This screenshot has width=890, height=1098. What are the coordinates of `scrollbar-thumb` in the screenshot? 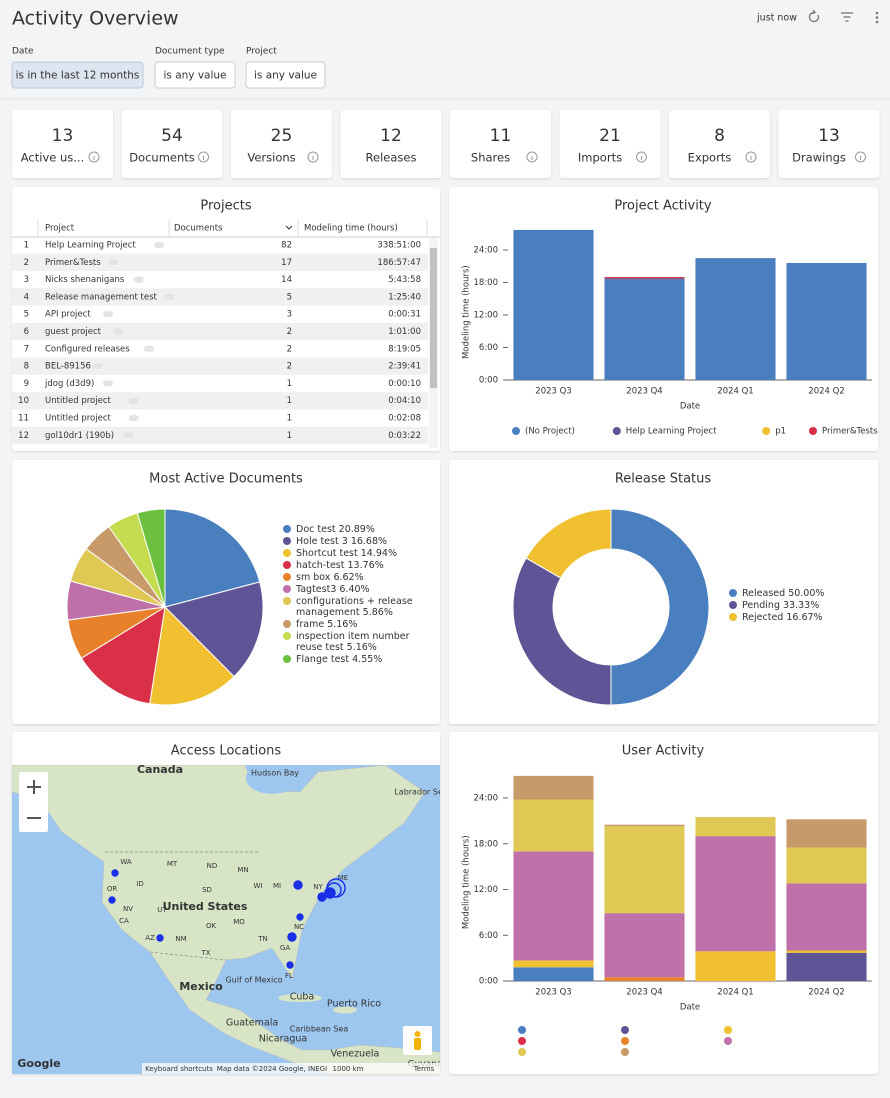 It's located at (433, 318).